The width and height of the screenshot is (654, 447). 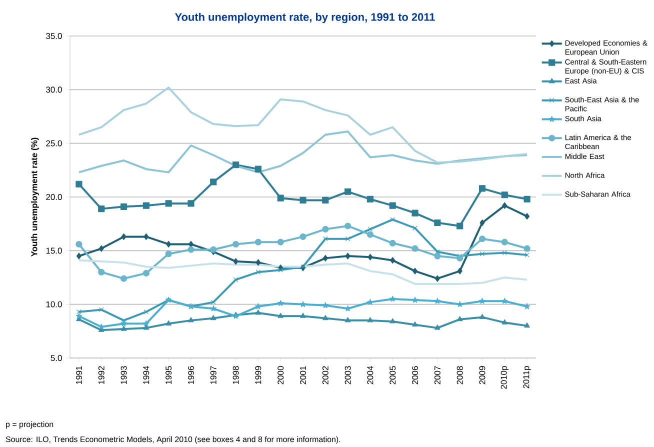 What do you see at coordinates (54, 304) in the screenshot?
I see `y-tick-label: 10.0` at bounding box center [54, 304].